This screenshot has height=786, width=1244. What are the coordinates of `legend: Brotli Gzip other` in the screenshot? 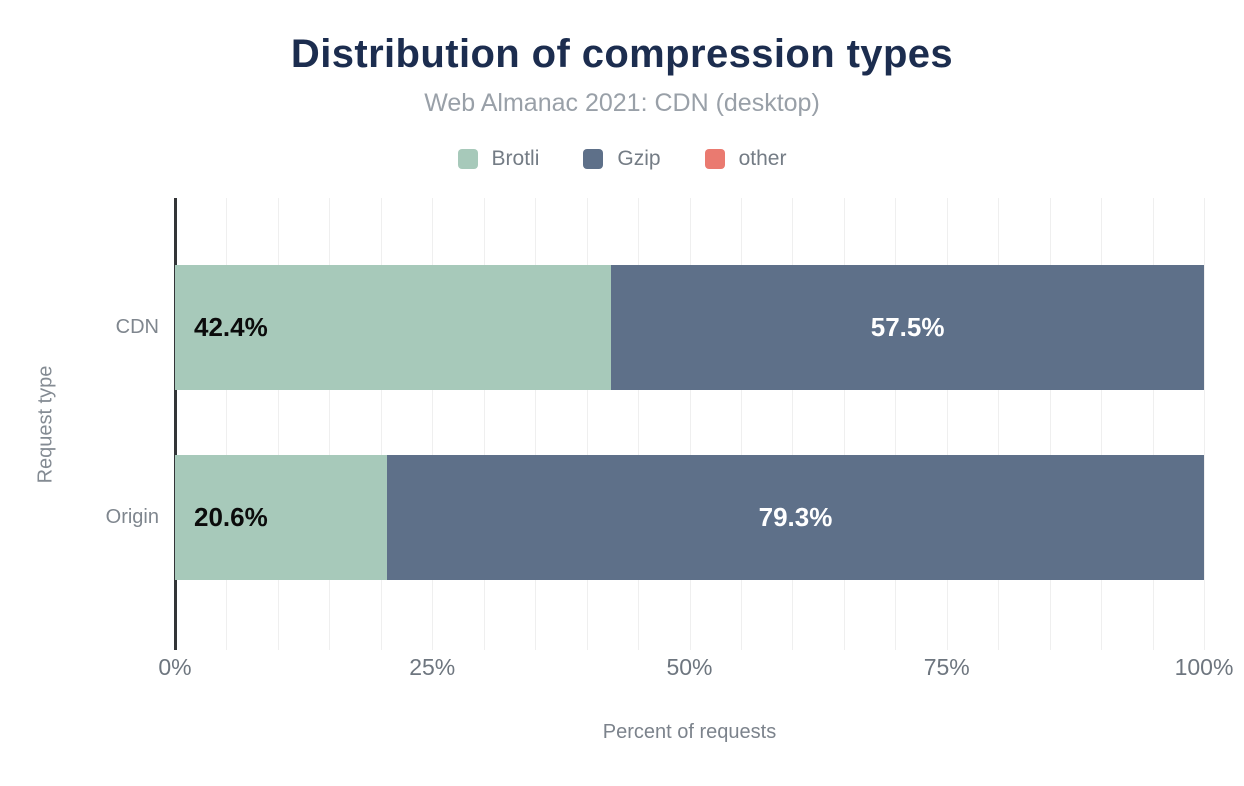 It's located at (622, 159).